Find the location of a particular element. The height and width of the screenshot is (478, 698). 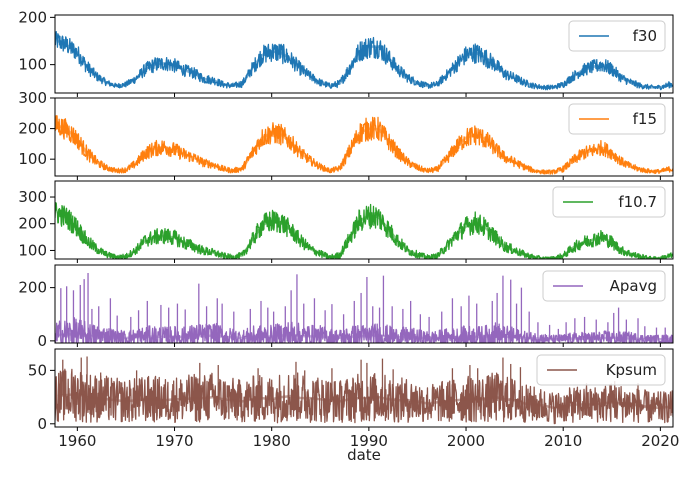

legend-f15: f15 is located at coordinates (617, 119).